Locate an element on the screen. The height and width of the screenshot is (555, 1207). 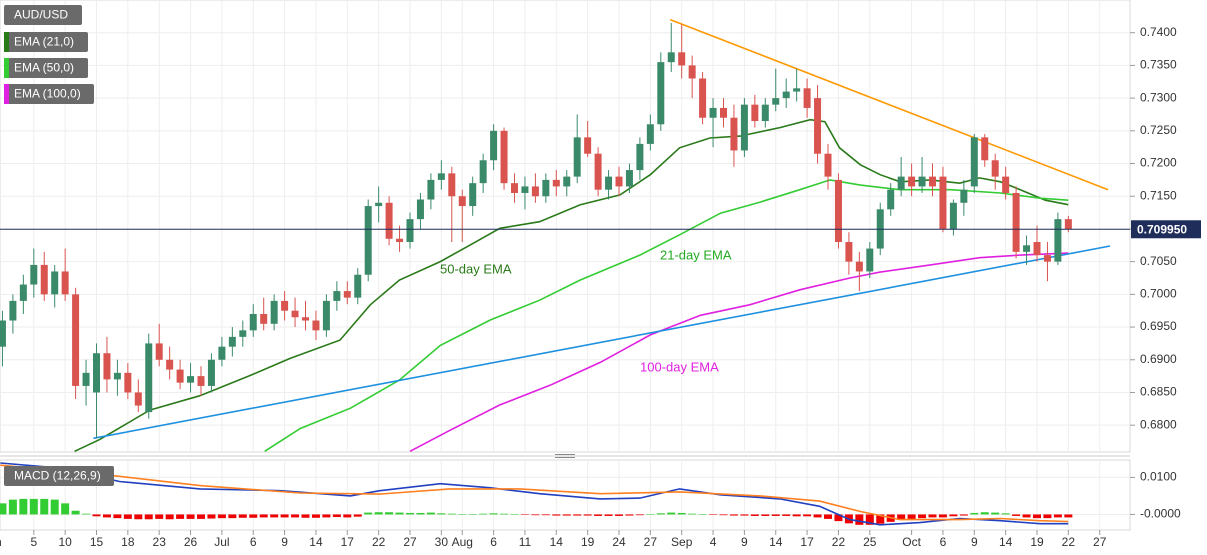
macd-plot is located at coordinates (536, 494).